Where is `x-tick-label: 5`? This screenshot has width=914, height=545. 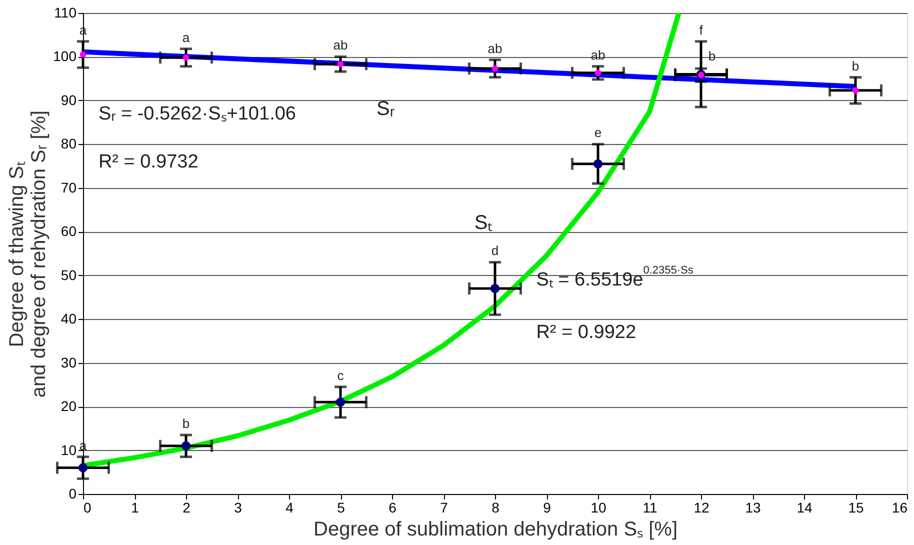
x-tick-label: 5 is located at coordinates (341, 508).